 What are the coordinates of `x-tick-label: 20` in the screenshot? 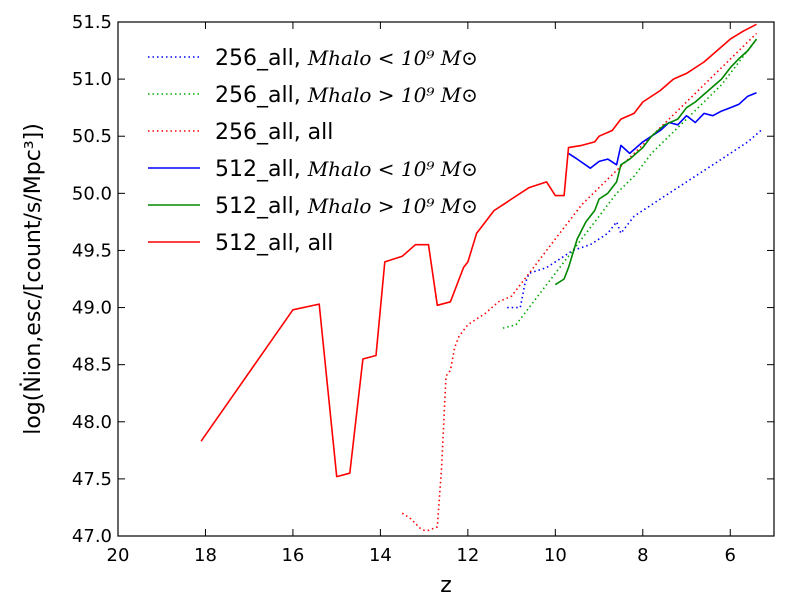 It's located at (118, 555).